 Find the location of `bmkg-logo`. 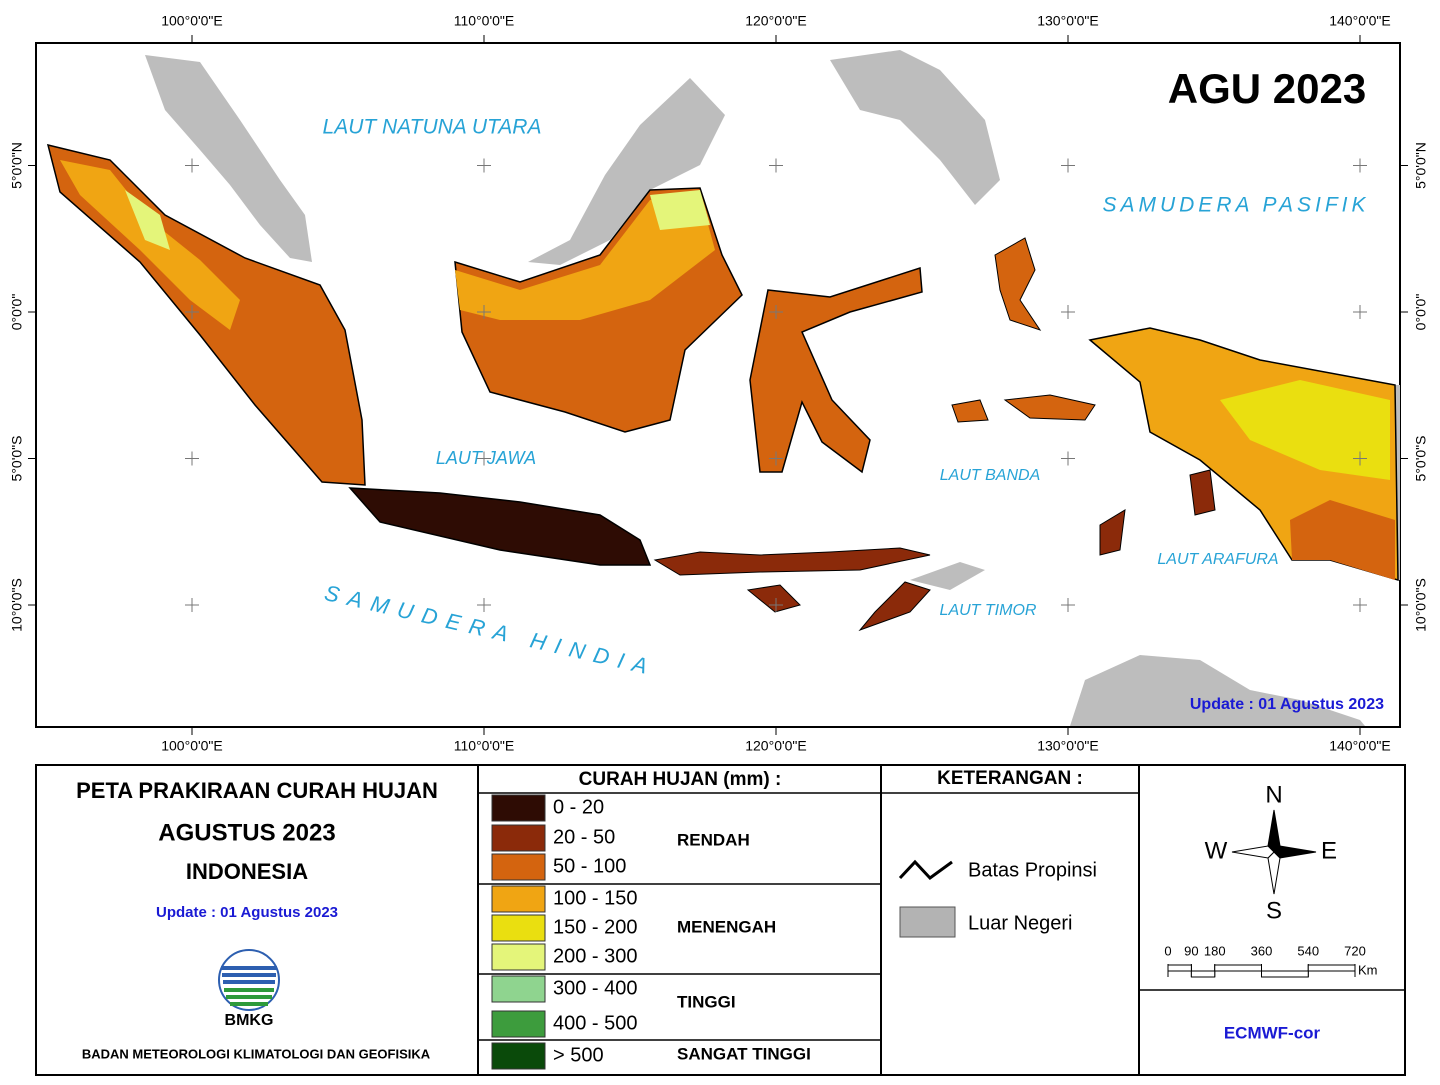

bmkg-logo is located at coordinates (249, 980).